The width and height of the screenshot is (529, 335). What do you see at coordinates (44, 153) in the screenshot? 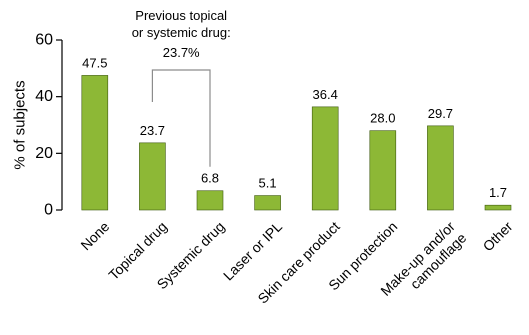
I see `y-tick-label: 20` at bounding box center [44, 153].